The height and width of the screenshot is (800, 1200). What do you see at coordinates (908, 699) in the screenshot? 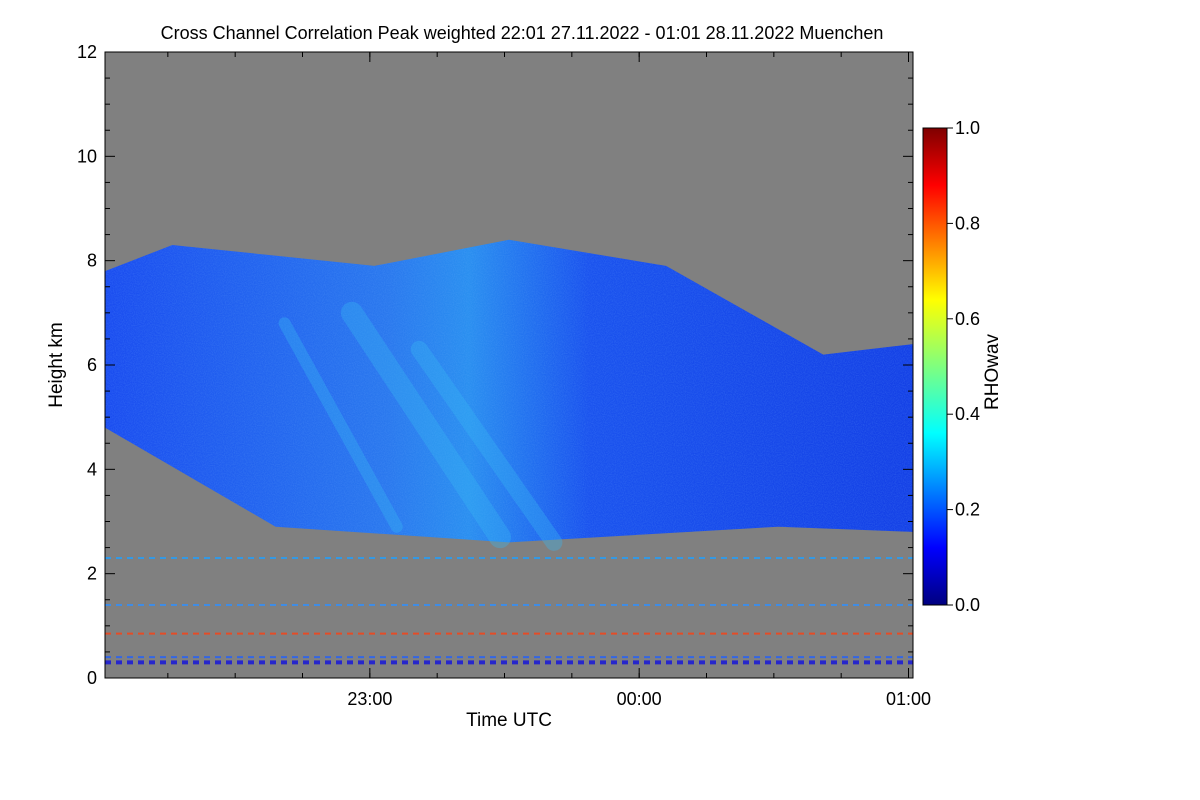
I see `x-tick-label: 01:00` at bounding box center [908, 699].